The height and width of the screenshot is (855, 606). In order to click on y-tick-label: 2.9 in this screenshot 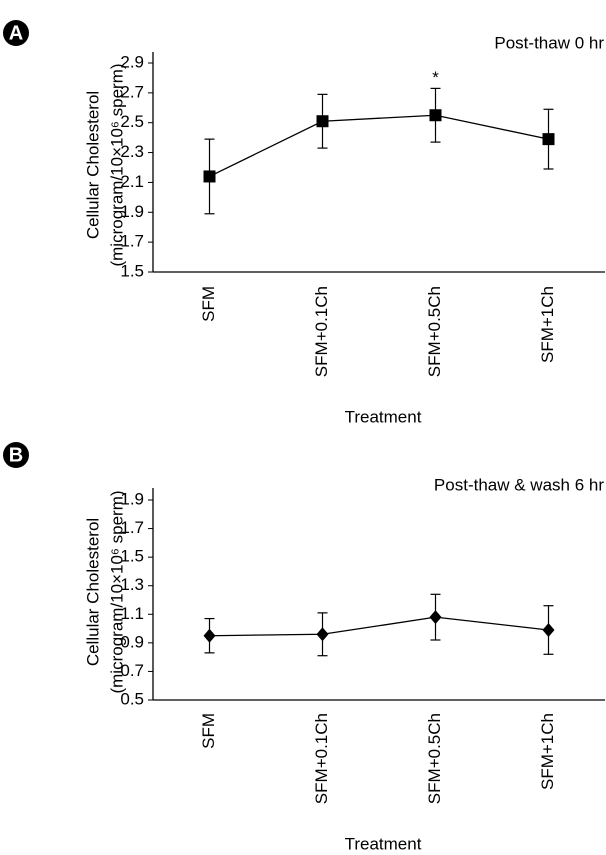, I will do `click(132, 61)`.